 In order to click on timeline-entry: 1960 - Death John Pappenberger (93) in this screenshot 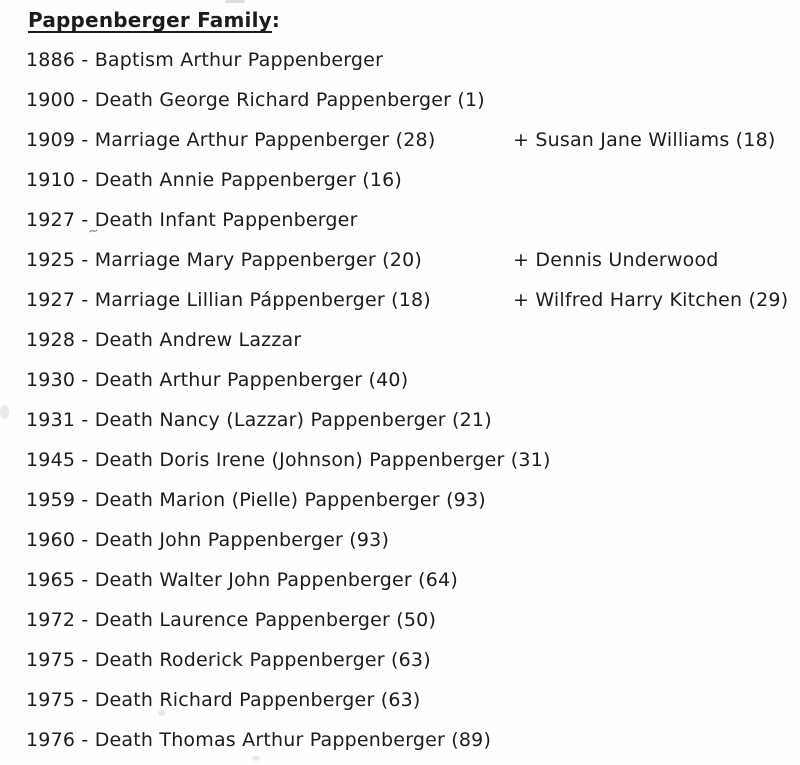, I will do `click(400, 540)`.